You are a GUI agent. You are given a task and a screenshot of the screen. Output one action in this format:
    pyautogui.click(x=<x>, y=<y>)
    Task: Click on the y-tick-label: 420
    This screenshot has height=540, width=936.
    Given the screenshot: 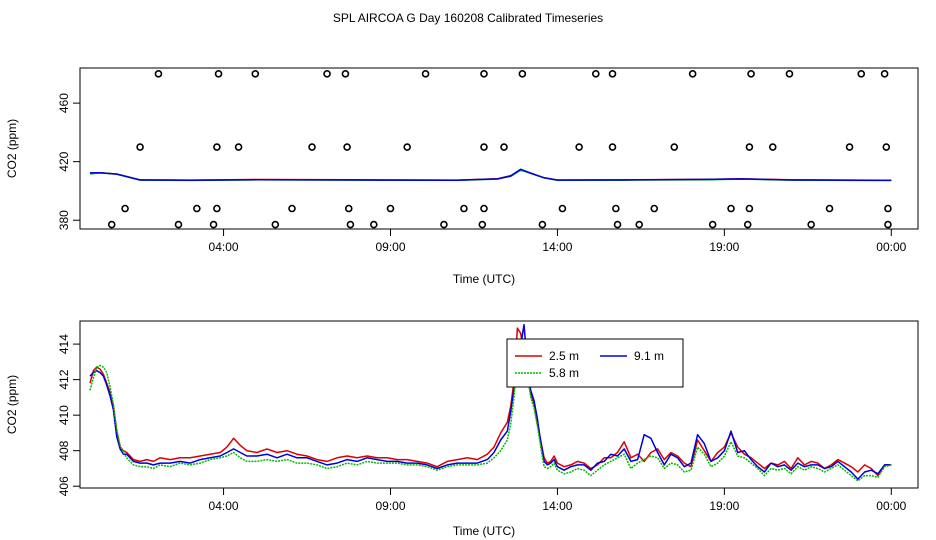 What is the action you would take?
    pyautogui.click(x=64, y=161)
    